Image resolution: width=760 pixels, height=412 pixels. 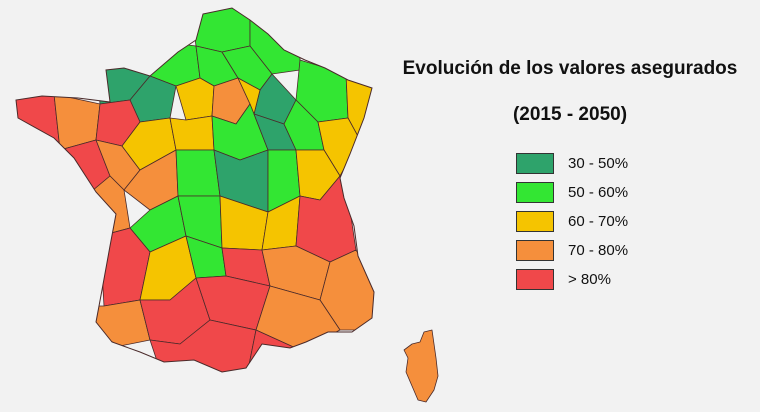 What do you see at coordinates (598, 163) in the screenshot?
I see `legend-label: 30 - 50%` at bounding box center [598, 163].